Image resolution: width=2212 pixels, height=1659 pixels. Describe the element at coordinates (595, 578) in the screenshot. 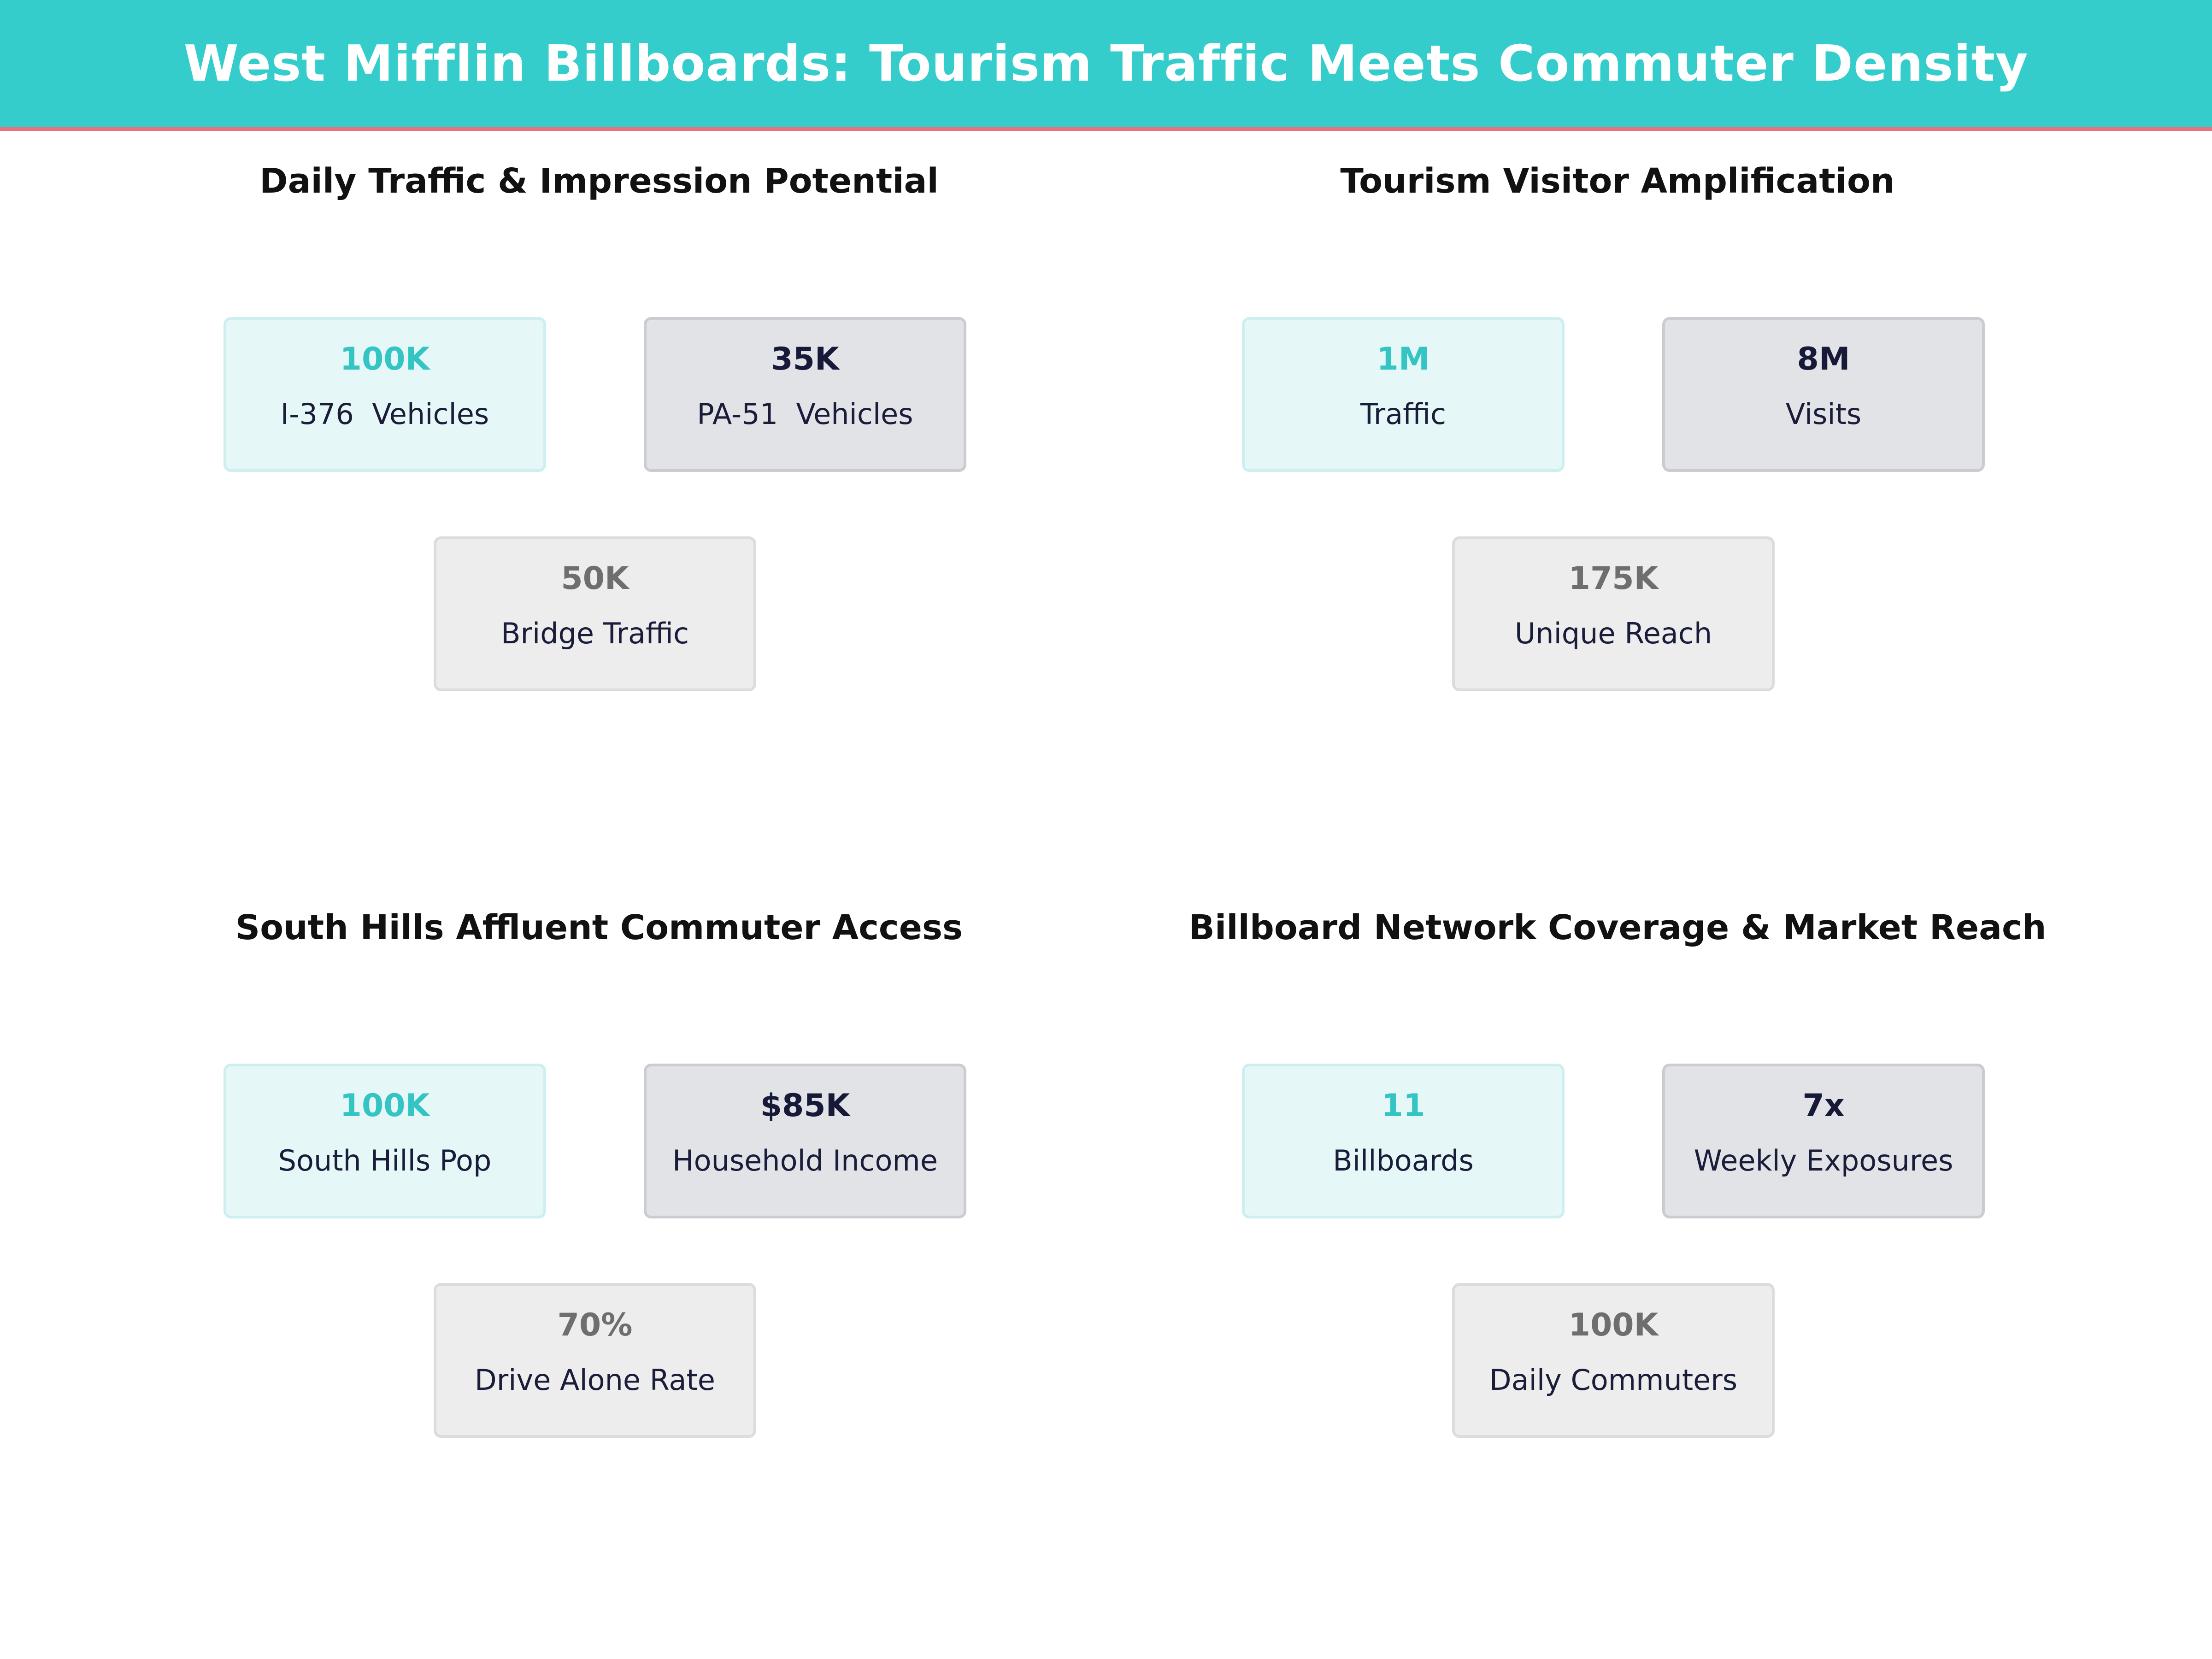

I see `stat-value: 50K` at that location.